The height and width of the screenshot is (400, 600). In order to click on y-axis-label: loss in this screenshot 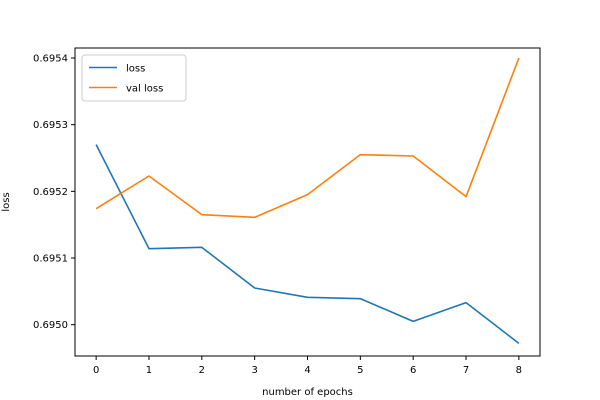, I will do `click(6, 201)`.